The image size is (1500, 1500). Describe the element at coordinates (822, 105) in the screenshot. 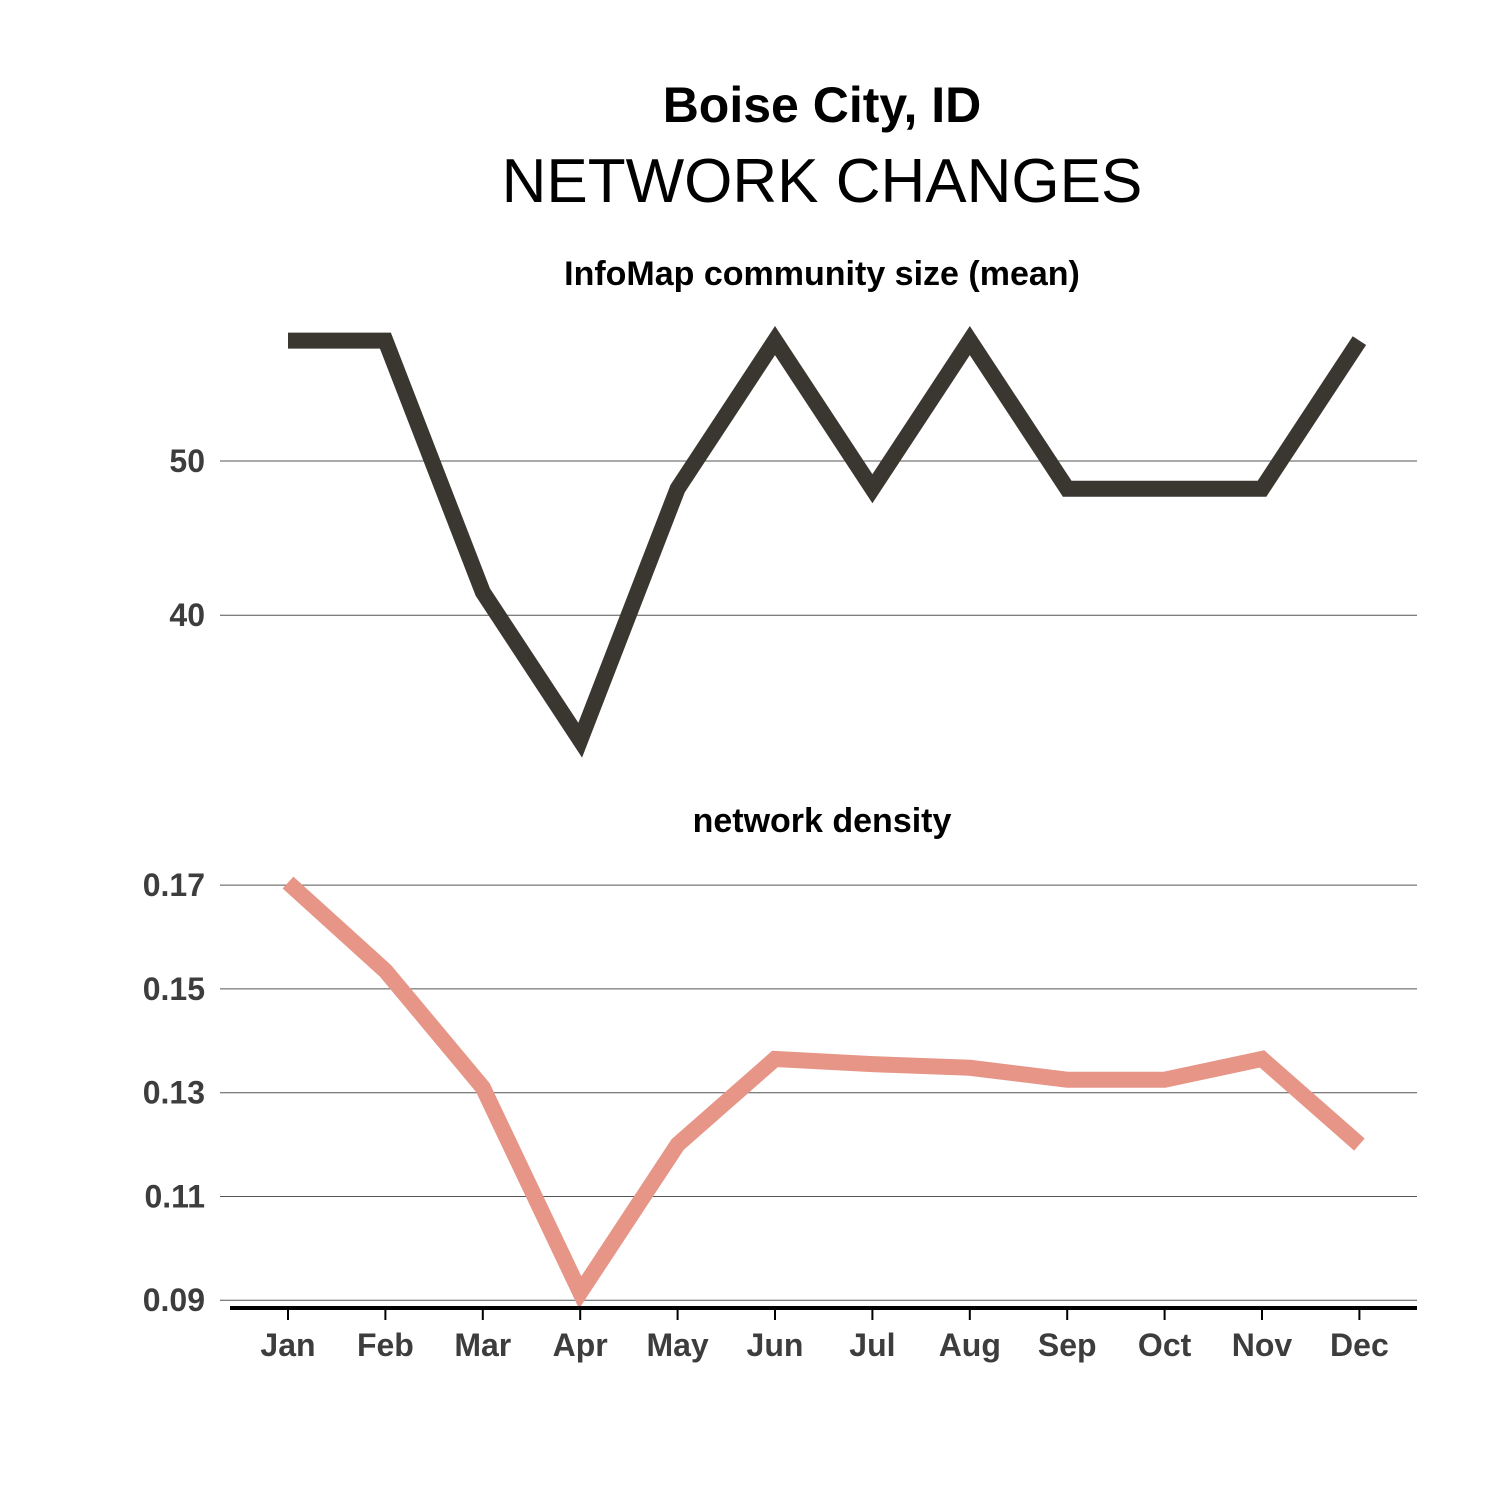

I see `chart-title: Boise City, ID` at that location.